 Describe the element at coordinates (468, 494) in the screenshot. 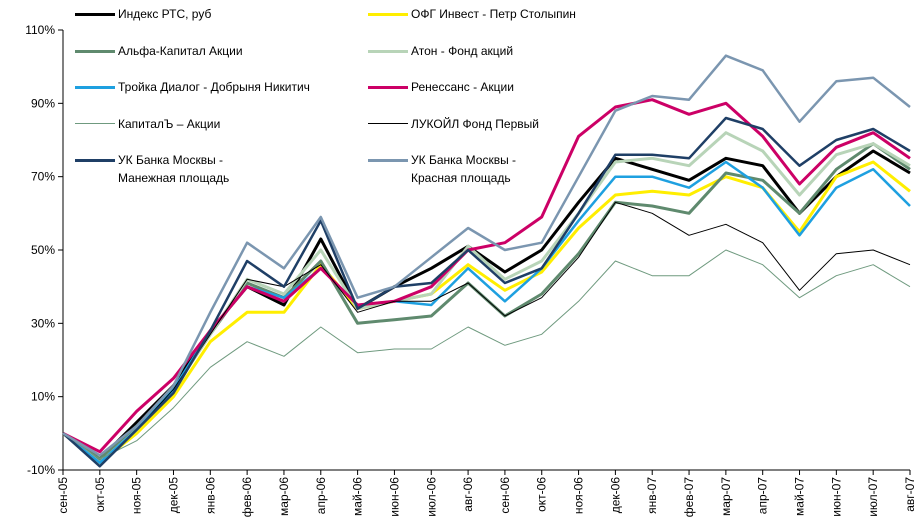

I see `x-tick-label: авг-06` at that location.